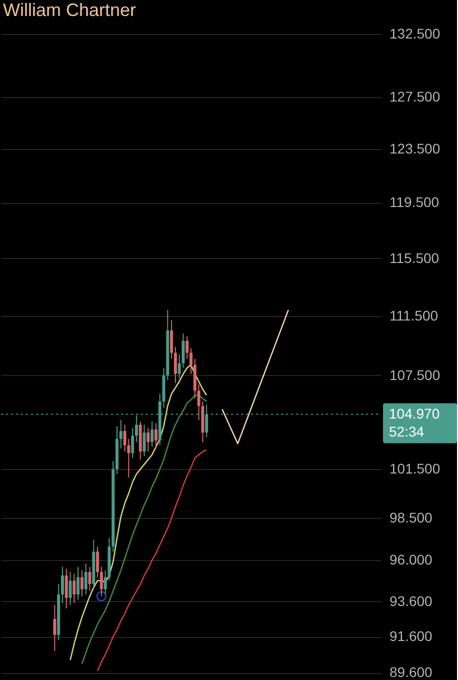 The height and width of the screenshot is (680, 458). I want to click on ref-line-label: 104.970, so click(414, 413).